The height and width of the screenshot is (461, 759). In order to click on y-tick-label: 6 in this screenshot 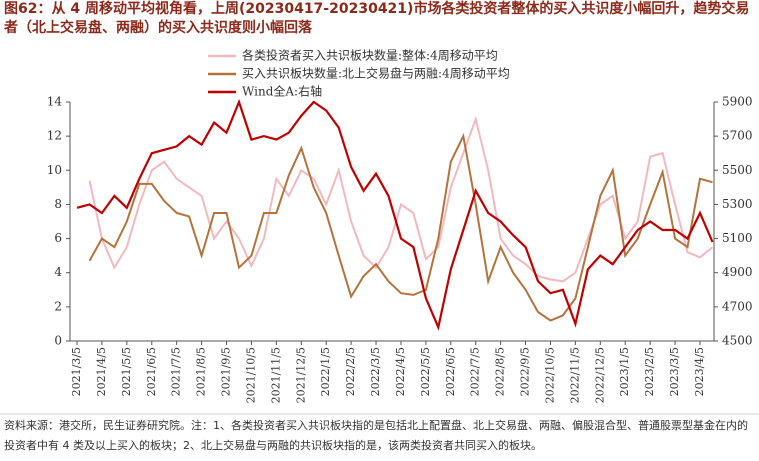, I will do `click(58, 238)`.